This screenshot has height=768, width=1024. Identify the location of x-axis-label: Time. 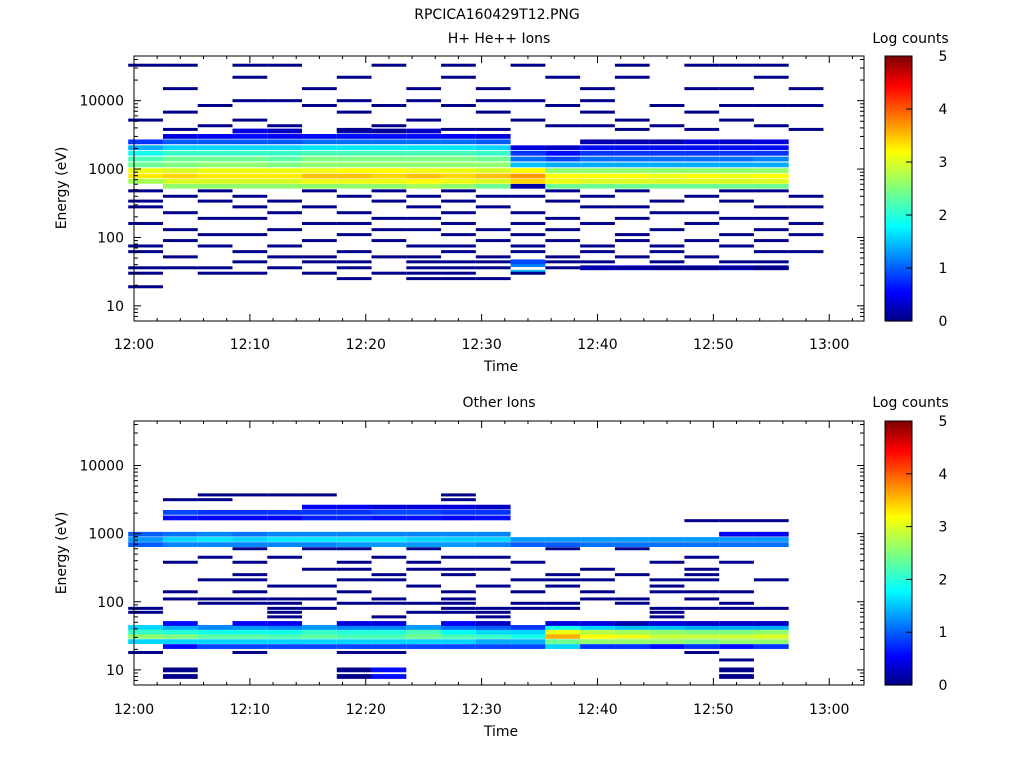
(500, 732).